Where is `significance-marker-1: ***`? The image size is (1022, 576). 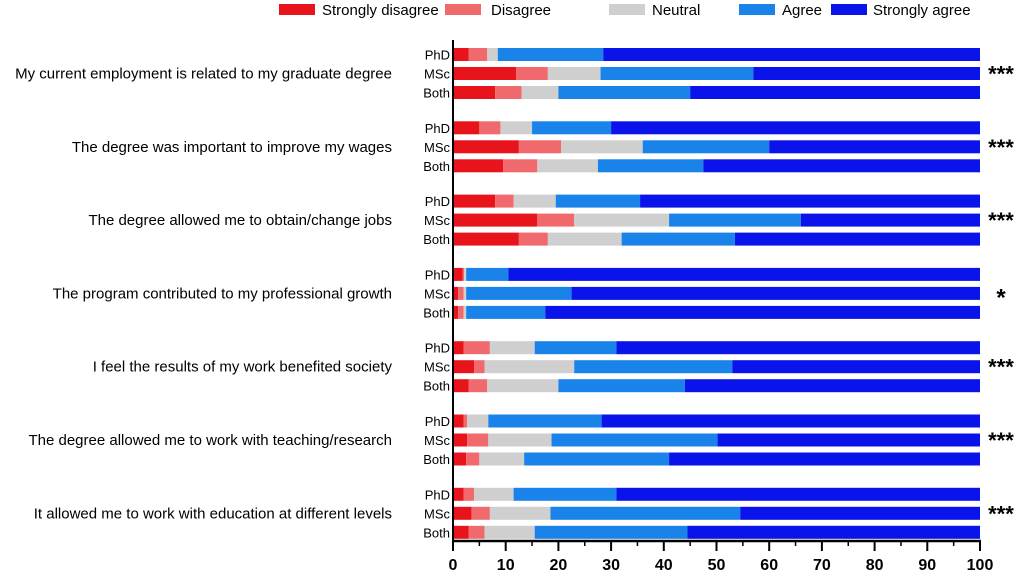
significance-marker-1: *** is located at coordinates (1001, 147).